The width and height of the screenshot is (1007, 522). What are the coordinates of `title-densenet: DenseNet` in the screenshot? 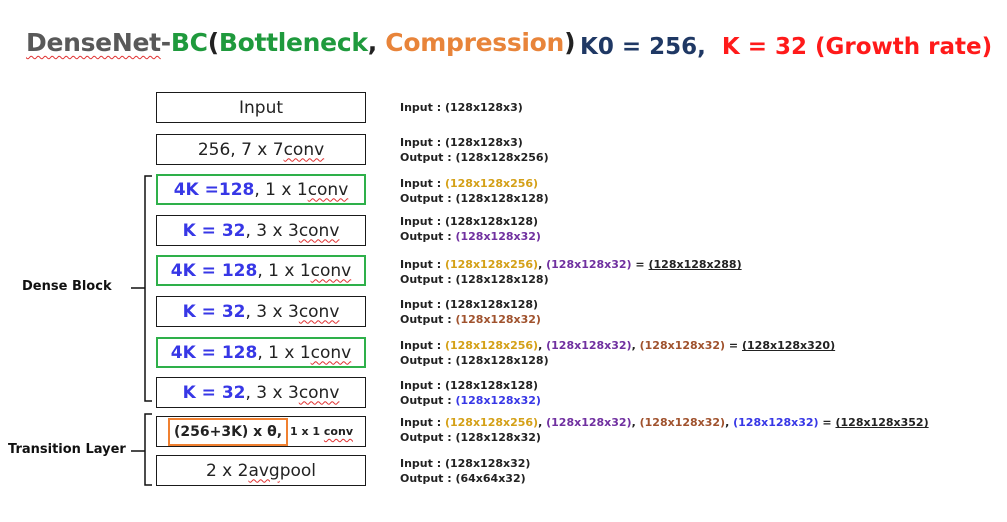 It's located at (93, 42).